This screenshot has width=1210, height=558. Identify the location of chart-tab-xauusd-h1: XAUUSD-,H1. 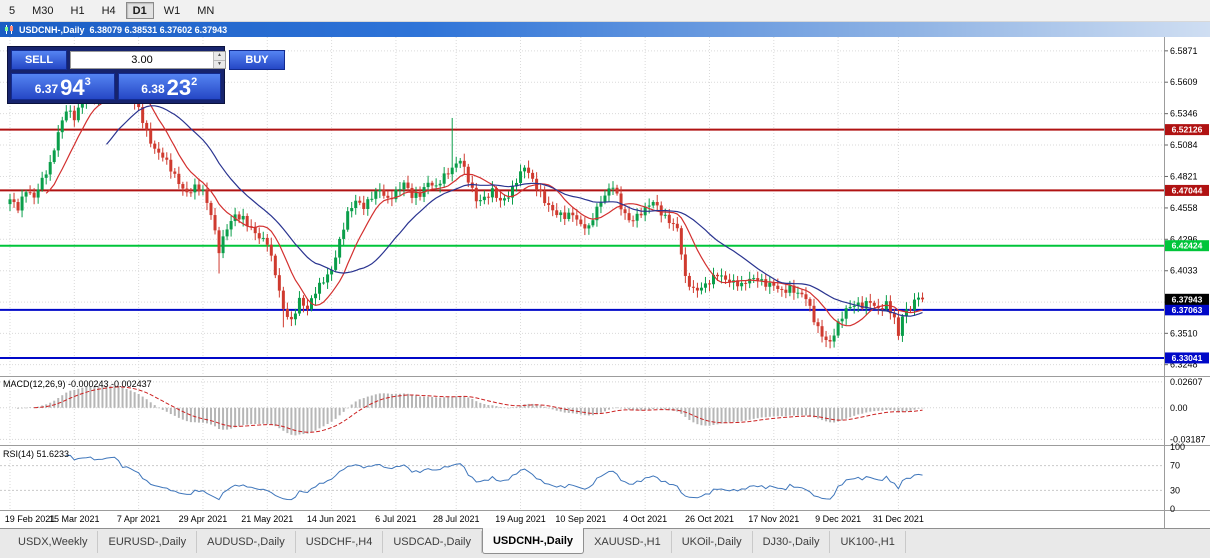
(628, 542).